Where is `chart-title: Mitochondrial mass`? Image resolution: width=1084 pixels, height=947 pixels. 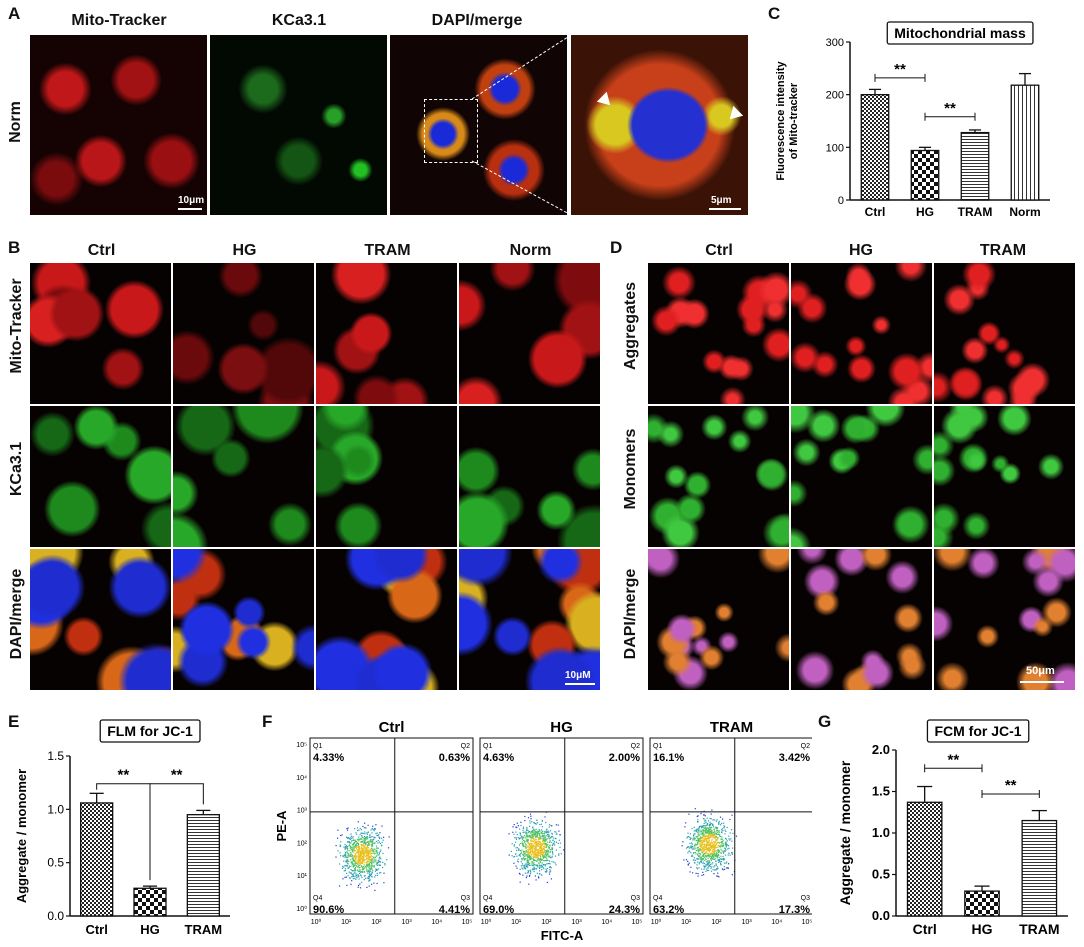
chart-title: Mitochondrial mass is located at coordinates (960, 33).